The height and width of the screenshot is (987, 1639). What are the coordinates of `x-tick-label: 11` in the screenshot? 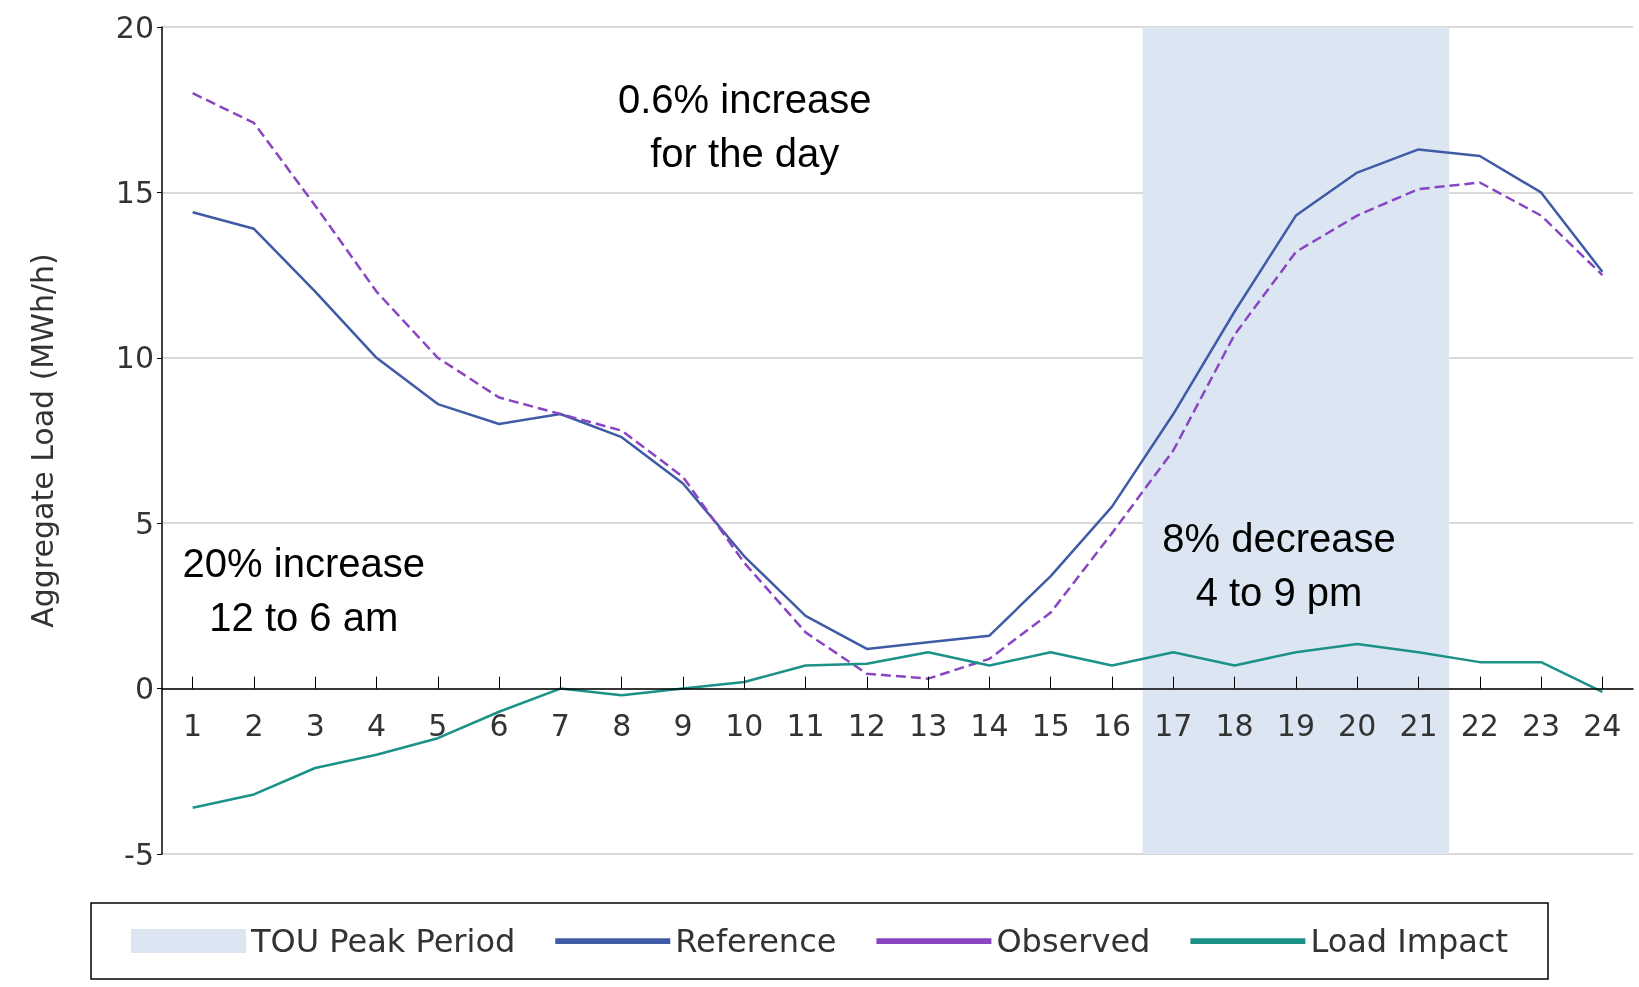 It's located at (805, 726).